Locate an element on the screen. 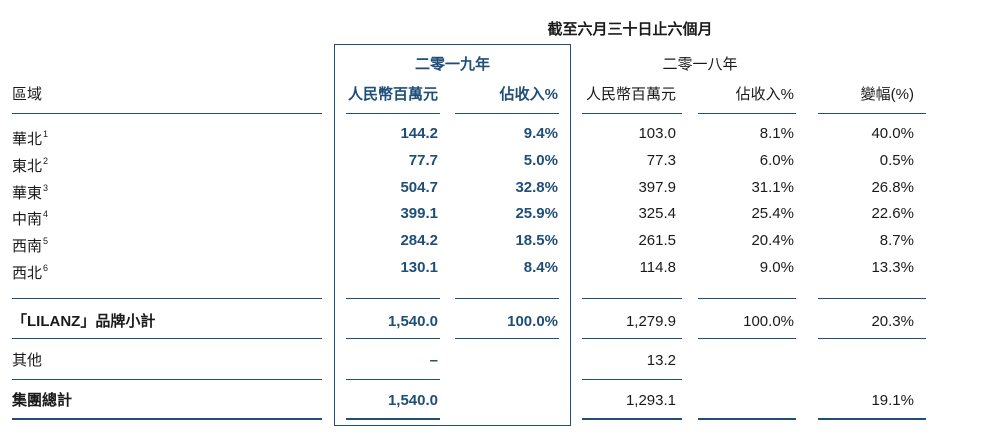 This screenshot has height=436, width=992. footnote-marker: 2 is located at coordinates (46, 161).